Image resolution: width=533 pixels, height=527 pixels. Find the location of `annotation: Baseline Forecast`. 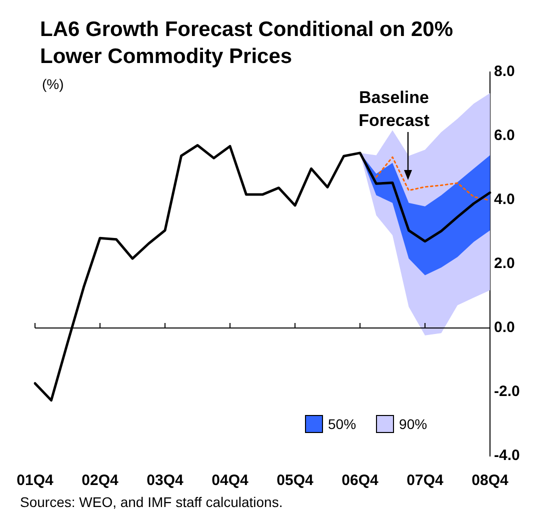

annotation: Baseline Forecast is located at coordinates (394, 109).